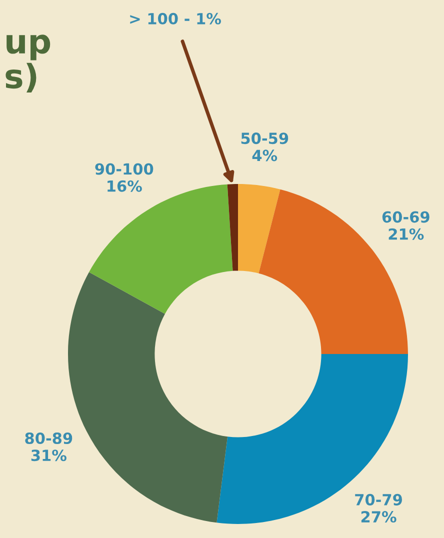  What do you see at coordinates (125, 186) in the screenshot?
I see `data-label: 16%` at bounding box center [125, 186].